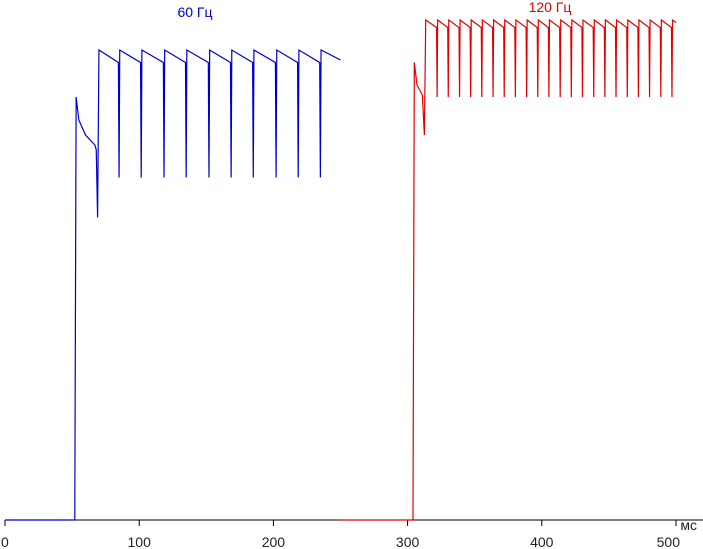 The height and width of the screenshot is (549, 703). What do you see at coordinates (550, 7) in the screenshot?
I see `series-label: 120 Гц` at bounding box center [550, 7].